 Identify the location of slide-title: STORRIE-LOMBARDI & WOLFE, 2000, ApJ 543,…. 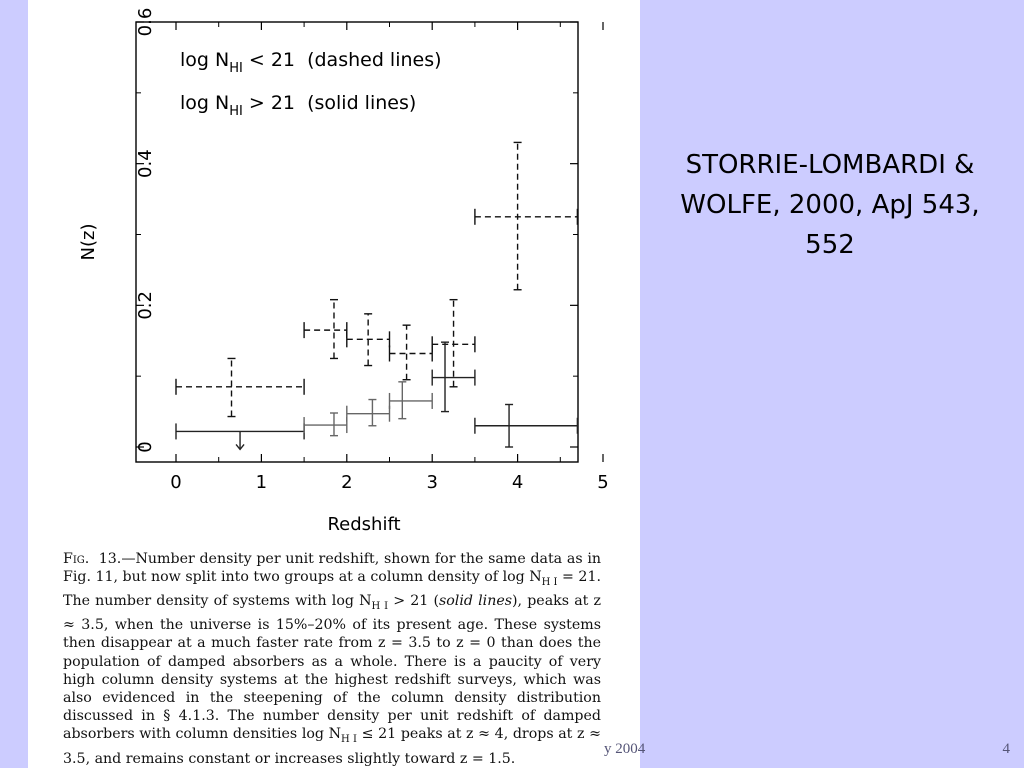
(830, 205).